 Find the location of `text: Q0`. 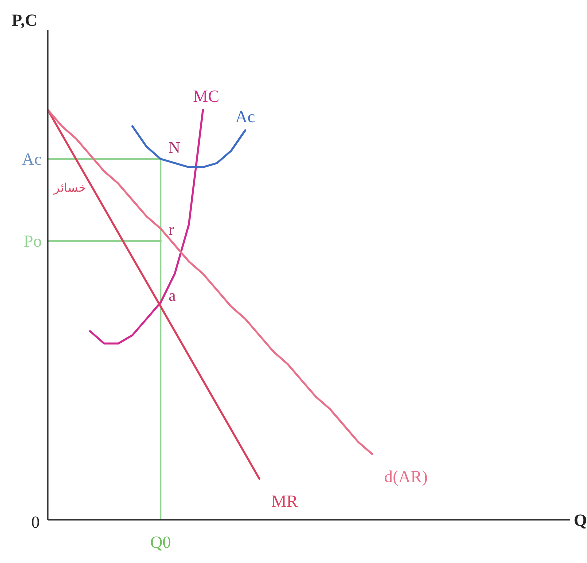

text: Q0 is located at coordinates (161, 542).